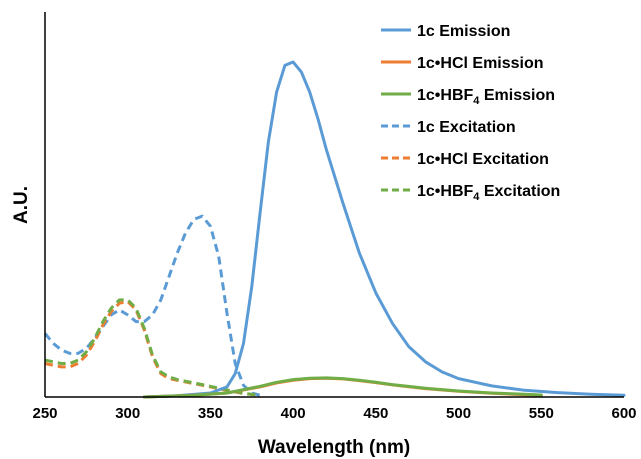 The image size is (641, 459). What do you see at coordinates (623, 413) in the screenshot?
I see `x-tick-label-600: 600` at bounding box center [623, 413].